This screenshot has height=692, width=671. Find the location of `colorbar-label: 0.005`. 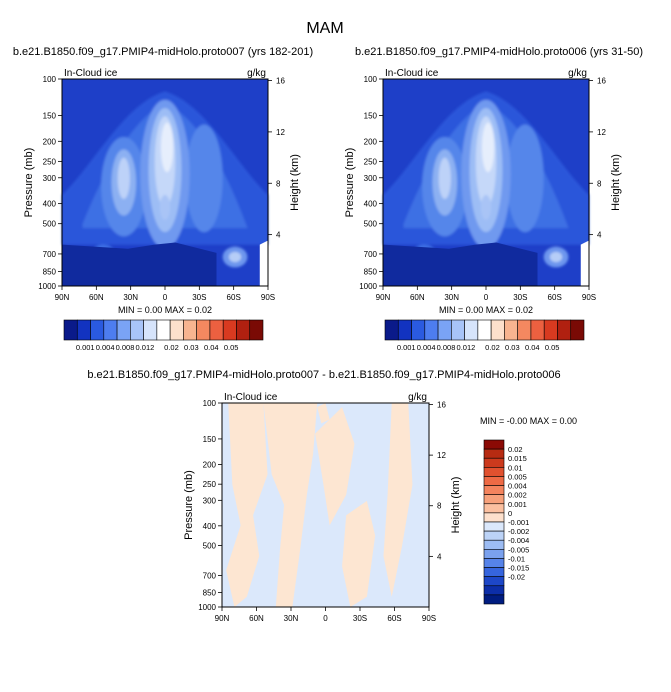

colorbar-label: 0.005 is located at coordinates (517, 476).